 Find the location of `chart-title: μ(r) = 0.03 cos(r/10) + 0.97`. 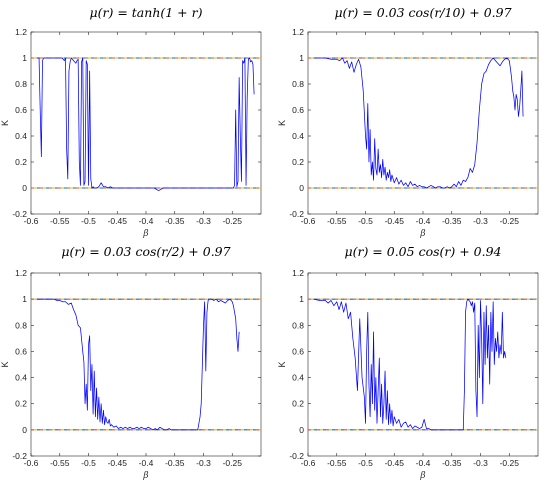

chart-title: μ(r) = 0.03 cos(r/10) + 0.97 is located at coordinates (422, 12).